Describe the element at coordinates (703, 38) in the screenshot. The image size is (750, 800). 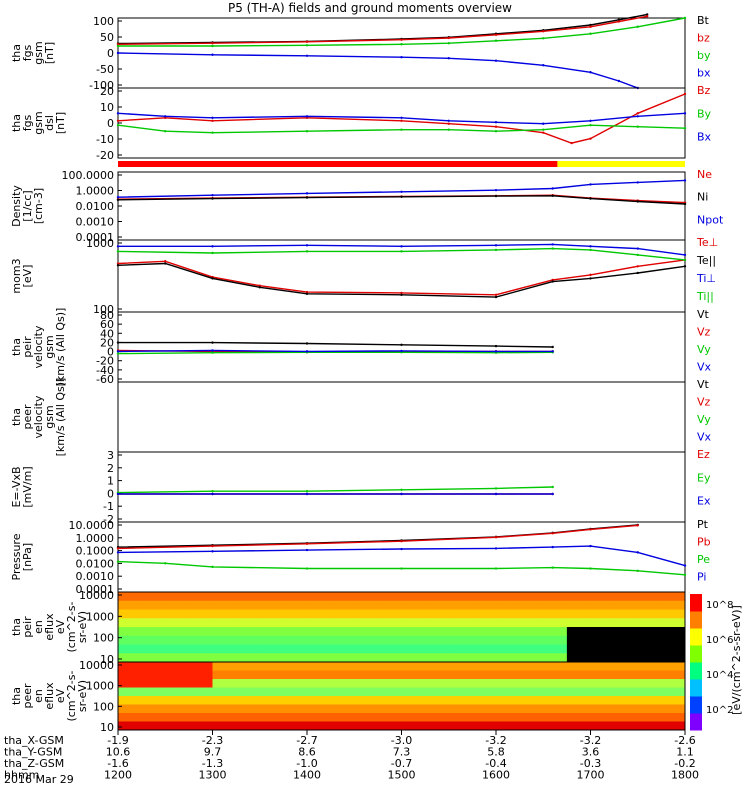
I see `legend-entry: bz` at that location.